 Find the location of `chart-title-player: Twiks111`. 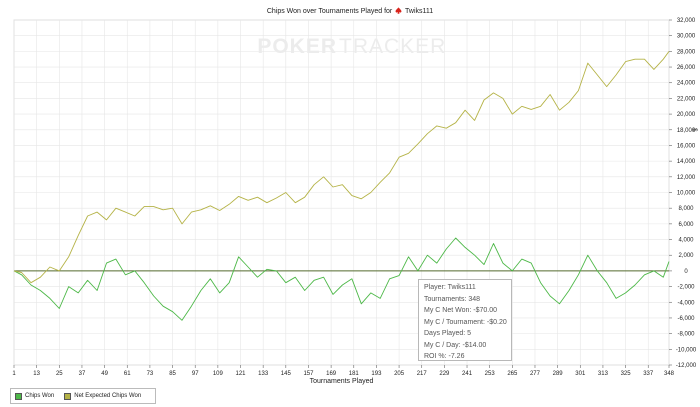

chart-title-player: Twiks111 is located at coordinates (419, 11).